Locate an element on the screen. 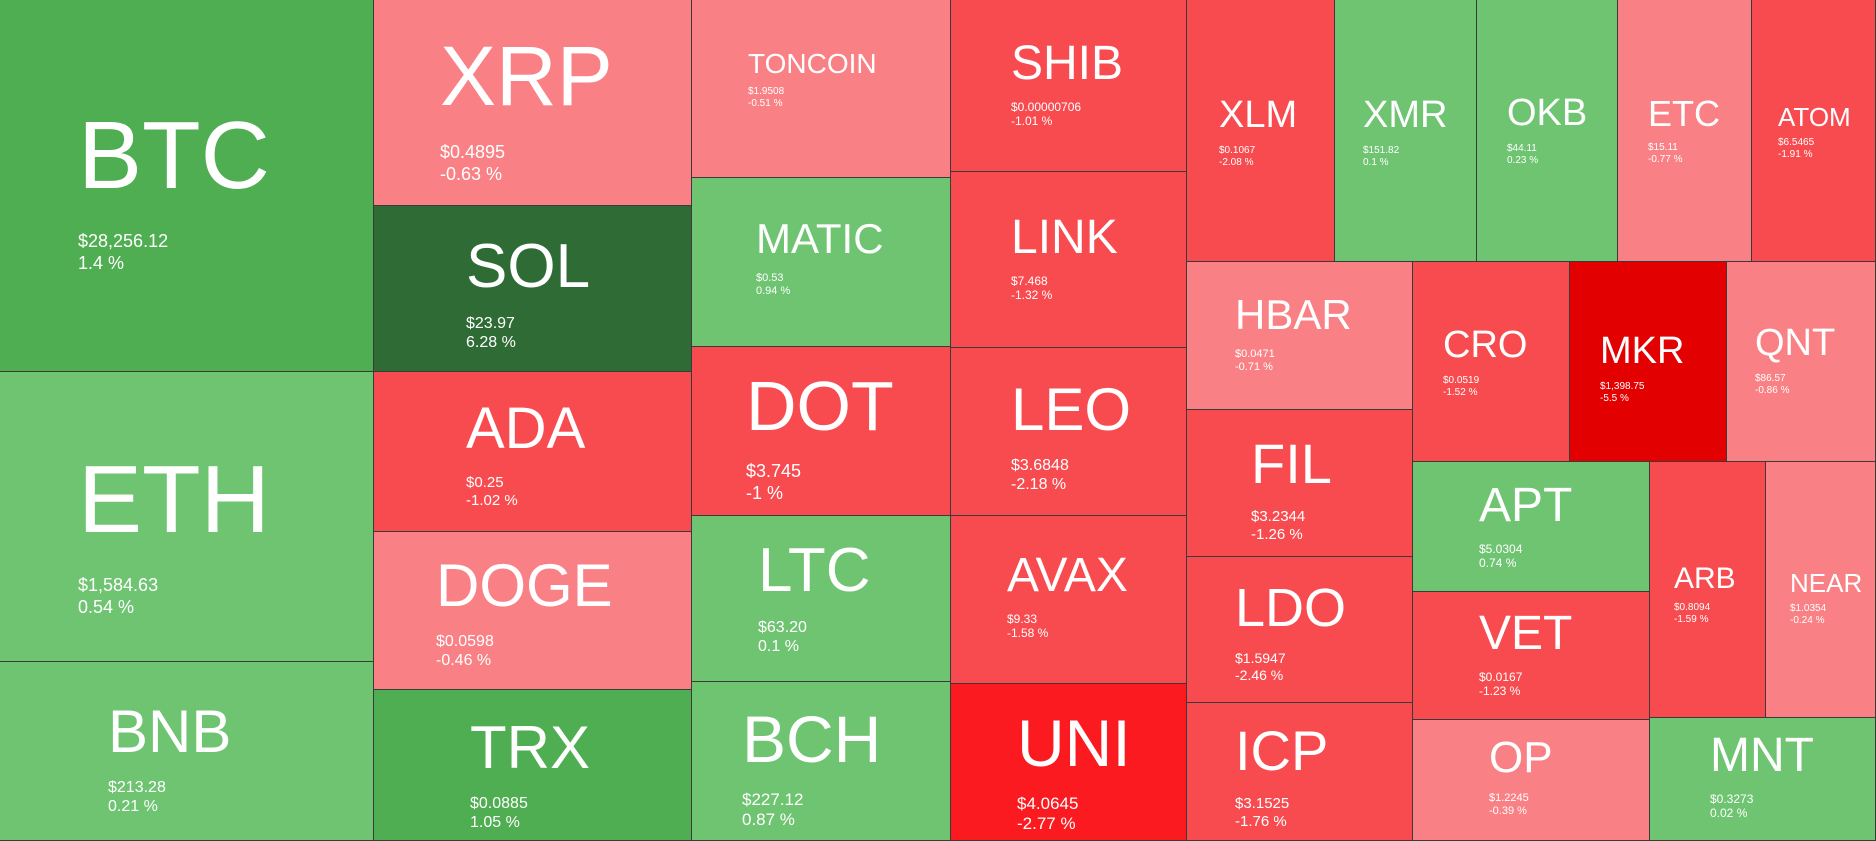  symbol-label-toncoin: TONCOIN is located at coordinates (812, 63).